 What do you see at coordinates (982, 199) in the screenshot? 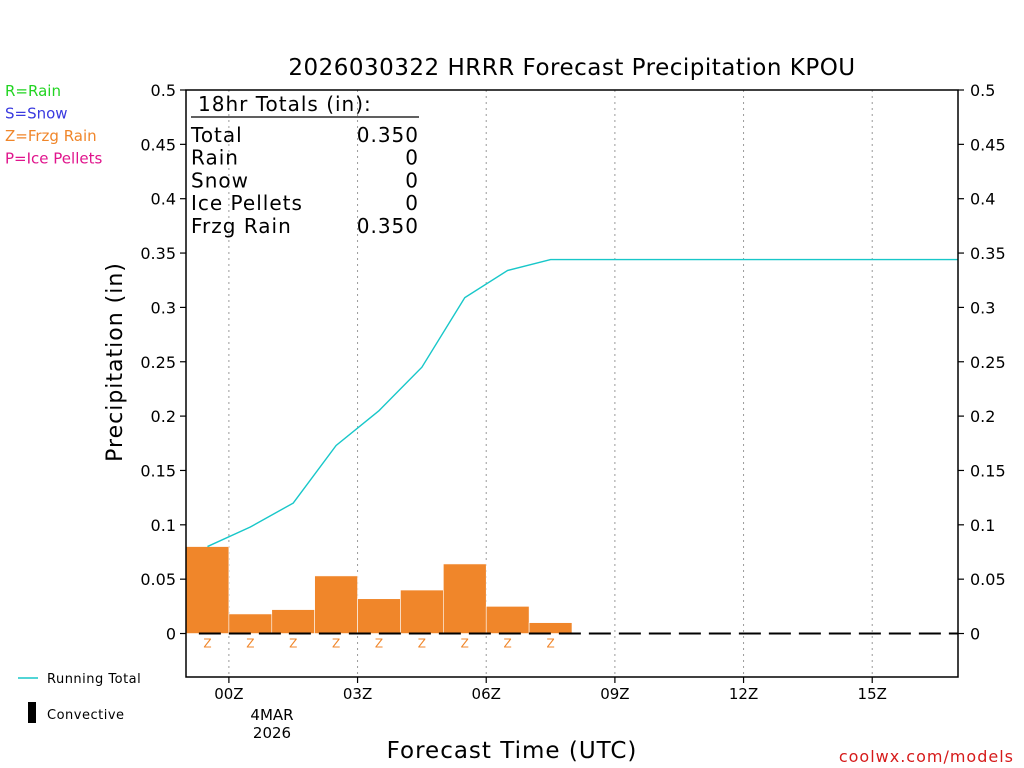
I see `y-tick-label-right-8: 0.4` at bounding box center [982, 199].